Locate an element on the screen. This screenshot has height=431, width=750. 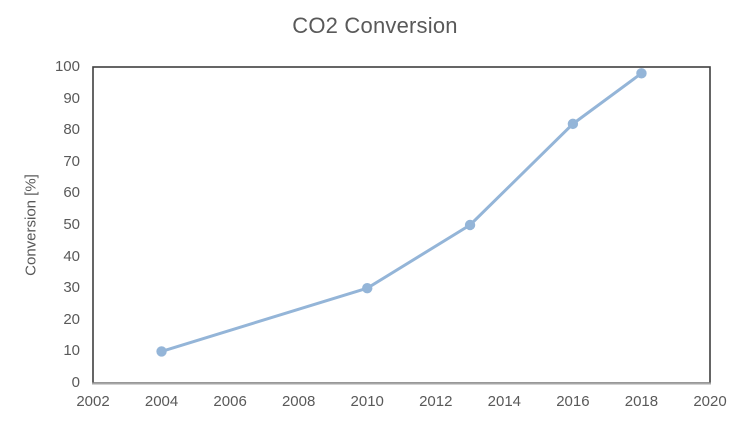
y-tick-label: 70 is located at coordinates (71, 161).